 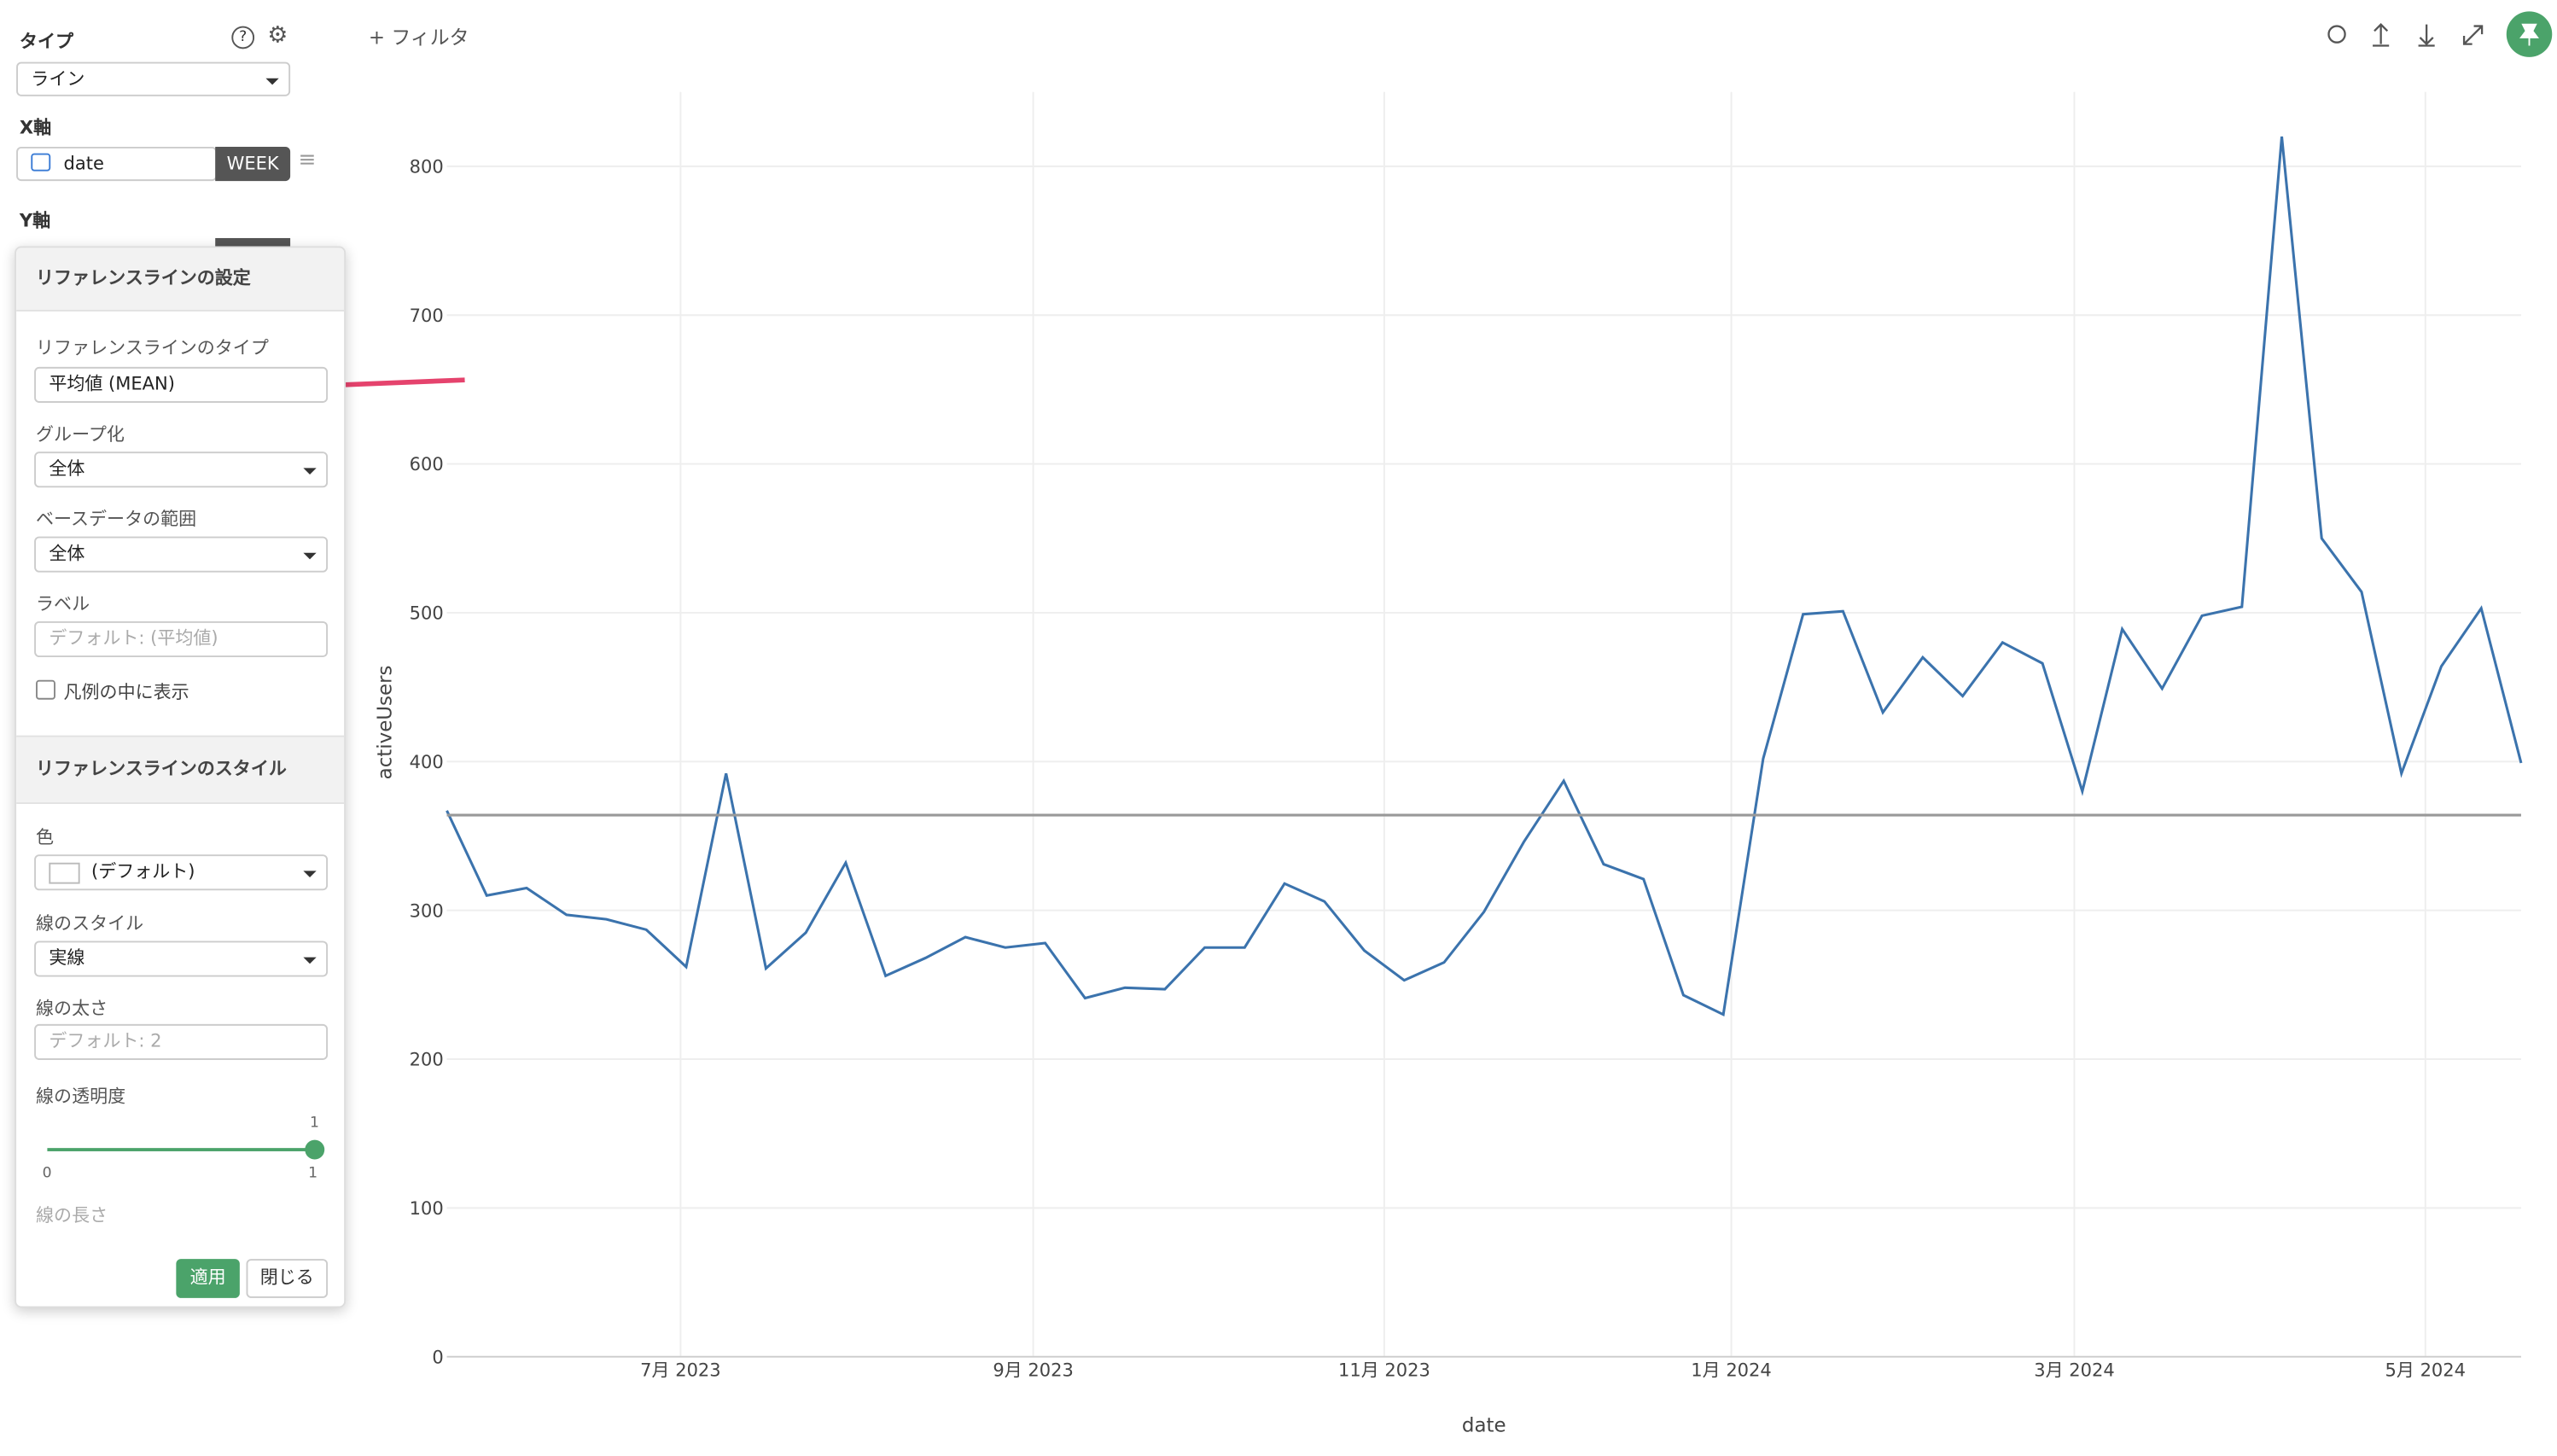 What do you see at coordinates (45, 689) in the screenshot?
I see `checkbox` at bounding box center [45, 689].